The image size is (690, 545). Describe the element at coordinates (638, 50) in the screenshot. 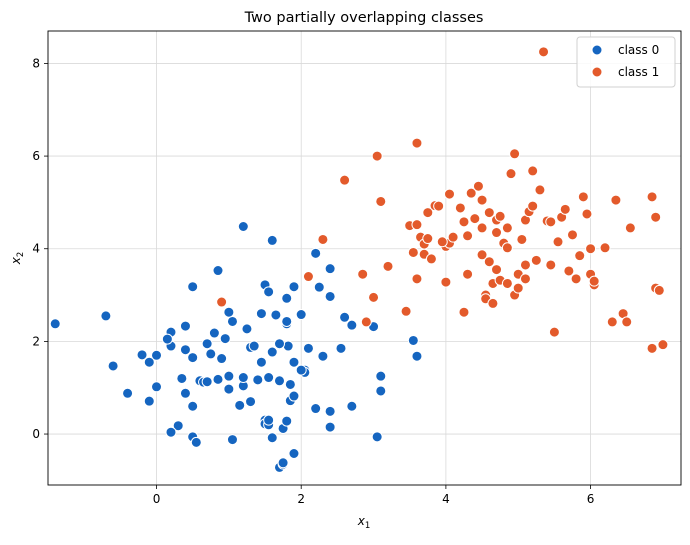

I see `legend-label-class-0: class 0` at that location.